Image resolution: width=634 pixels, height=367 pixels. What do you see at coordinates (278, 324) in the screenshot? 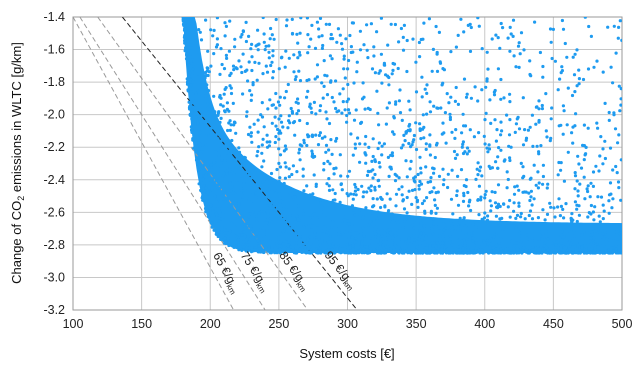
I see `x-tick-label: 250` at bounding box center [278, 324].